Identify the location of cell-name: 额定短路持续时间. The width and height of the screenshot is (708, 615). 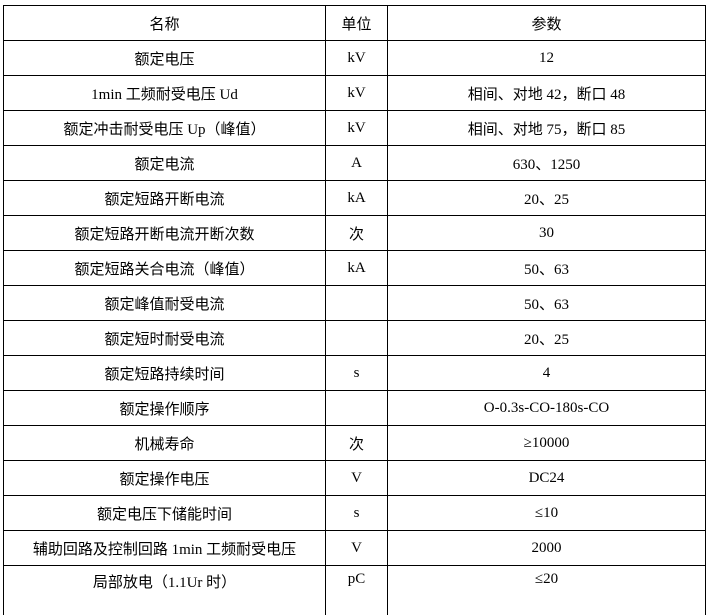
(164, 373).